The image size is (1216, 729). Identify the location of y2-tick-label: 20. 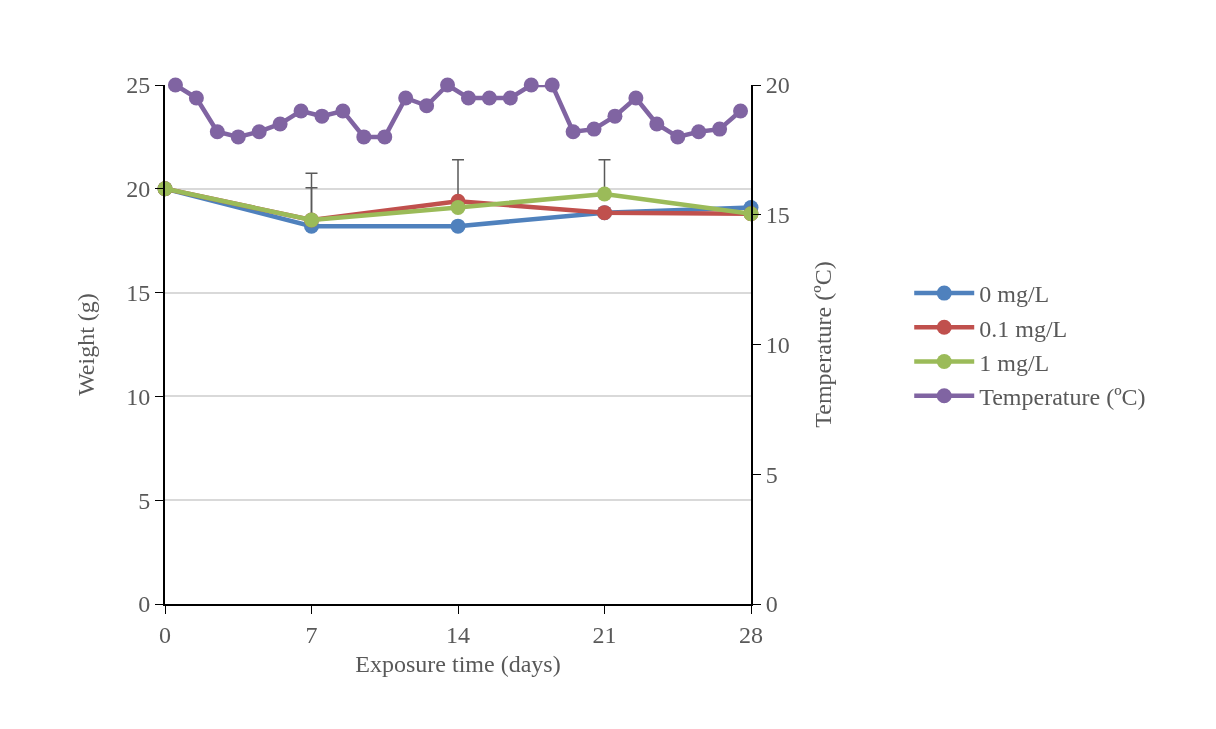
(777, 85).